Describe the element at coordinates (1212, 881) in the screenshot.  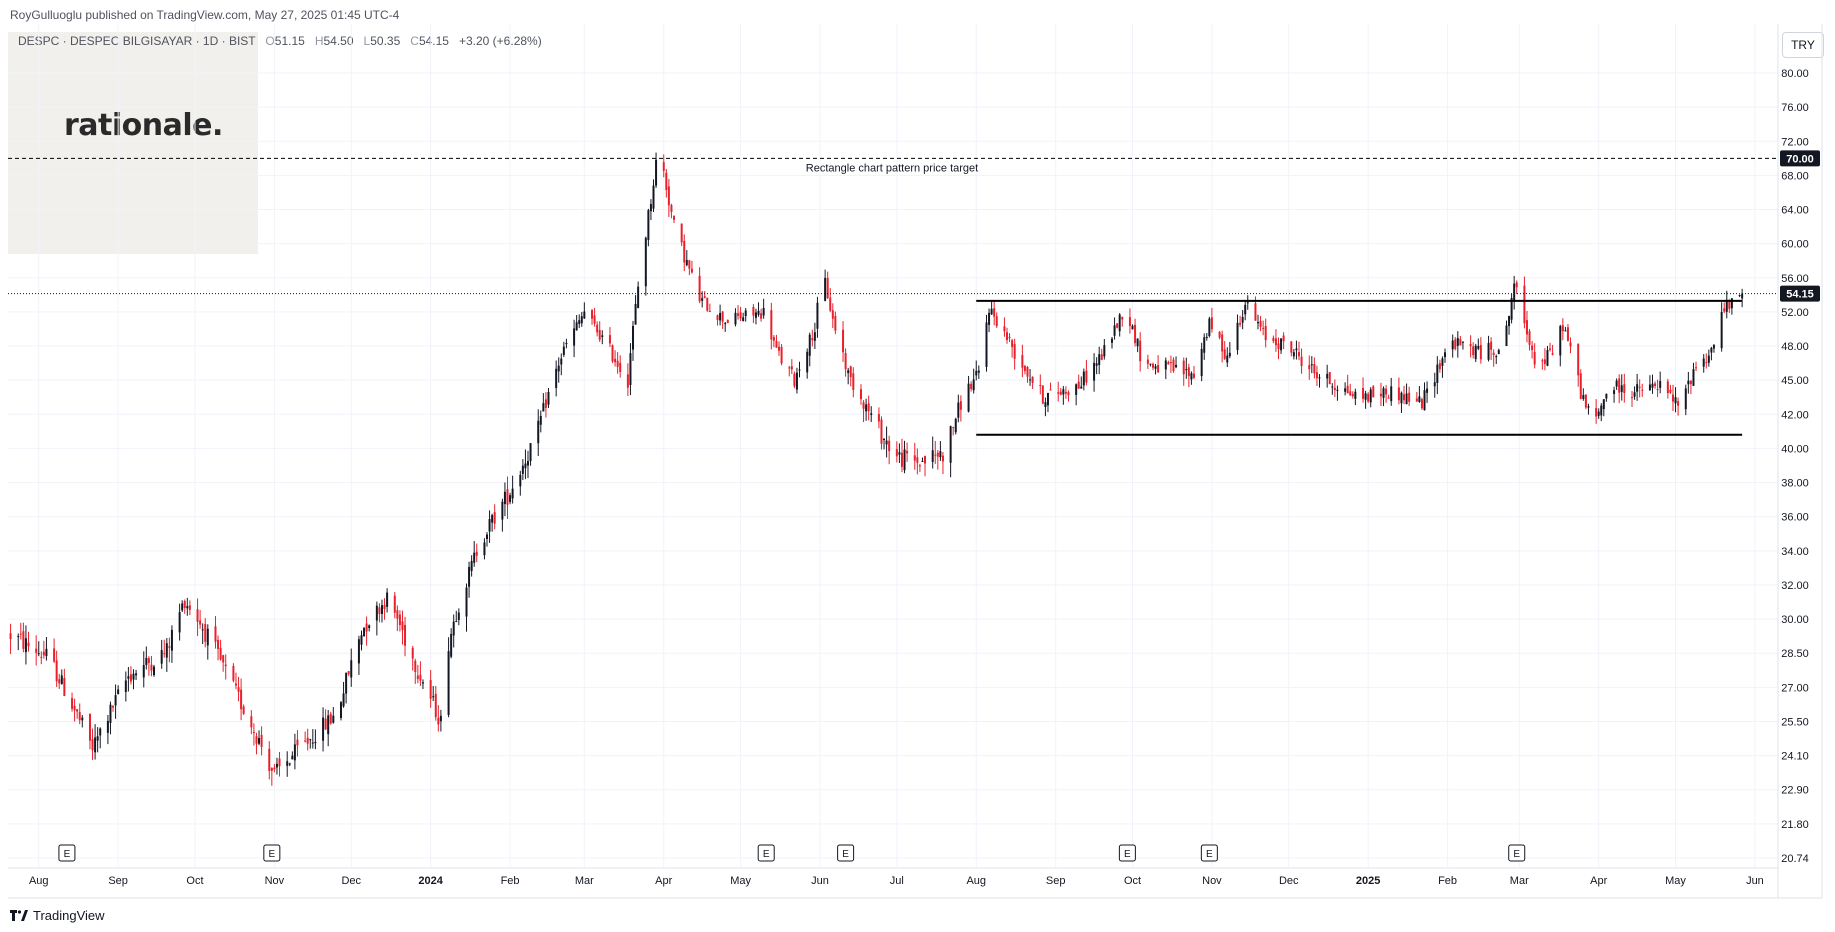
I see `time-tick-label: Nov` at that location.